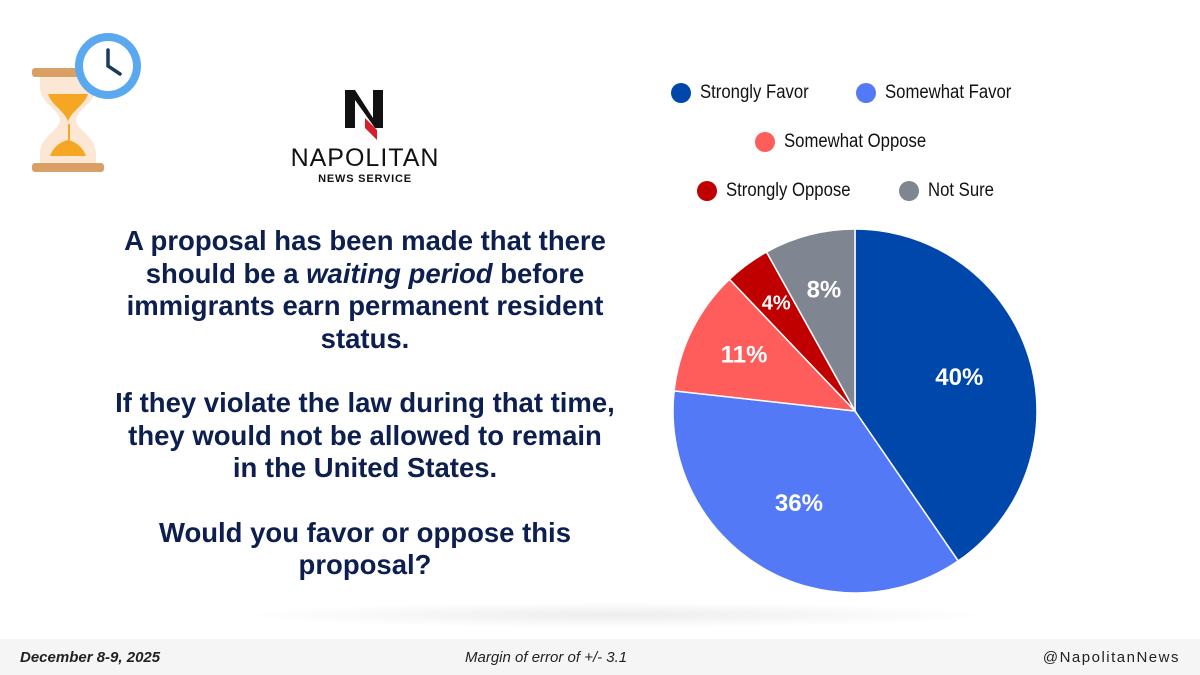 Image resolution: width=1200 pixels, height=675 pixels. I want to click on legend-row: Somewhat Oppose, so click(850, 142).